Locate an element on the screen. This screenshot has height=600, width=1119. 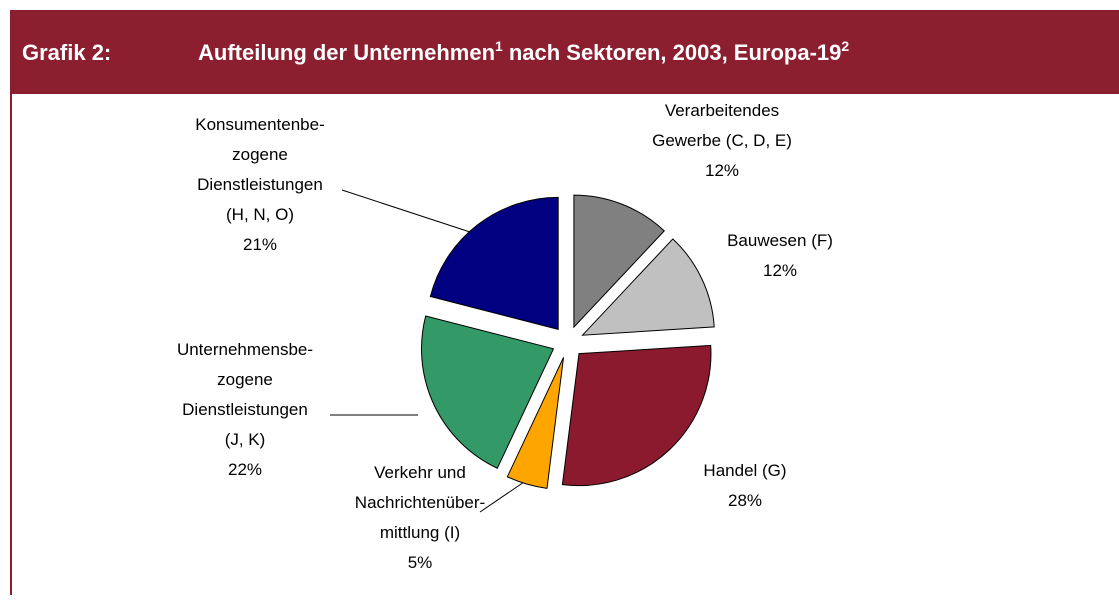
label-line: Handel (G) is located at coordinates (744, 470).